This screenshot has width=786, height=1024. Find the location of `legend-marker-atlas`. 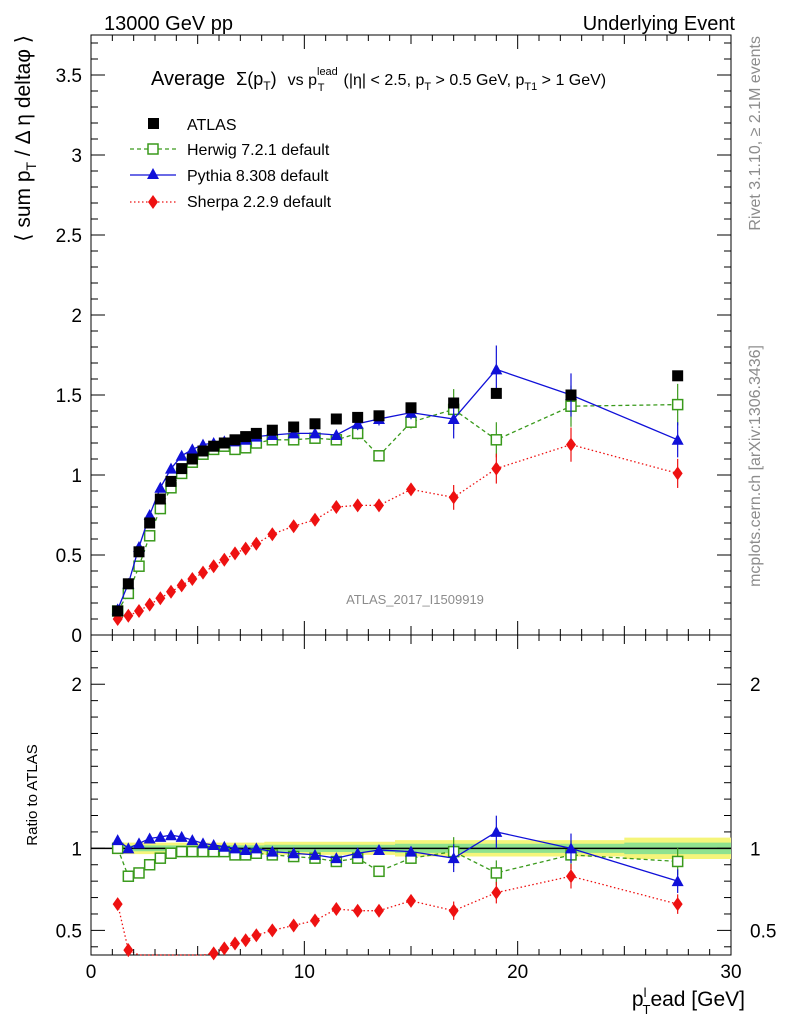

legend-marker-atlas is located at coordinates (153, 123).